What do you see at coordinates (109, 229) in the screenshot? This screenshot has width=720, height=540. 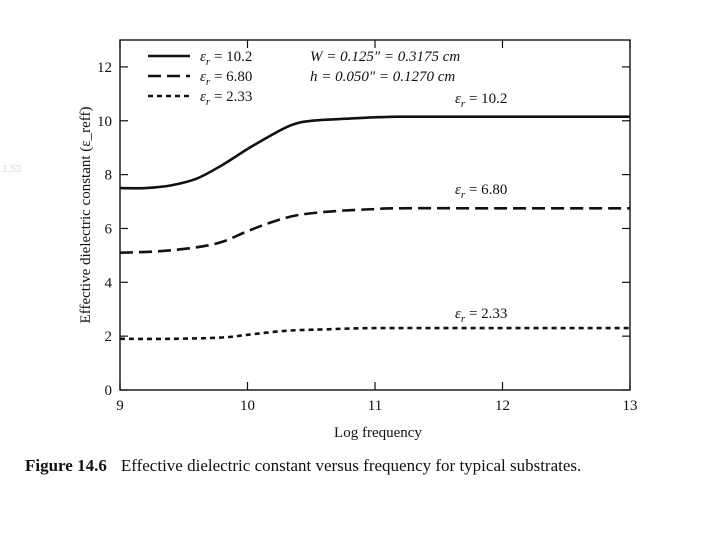 I see `y-tick-label: 6` at bounding box center [109, 229].